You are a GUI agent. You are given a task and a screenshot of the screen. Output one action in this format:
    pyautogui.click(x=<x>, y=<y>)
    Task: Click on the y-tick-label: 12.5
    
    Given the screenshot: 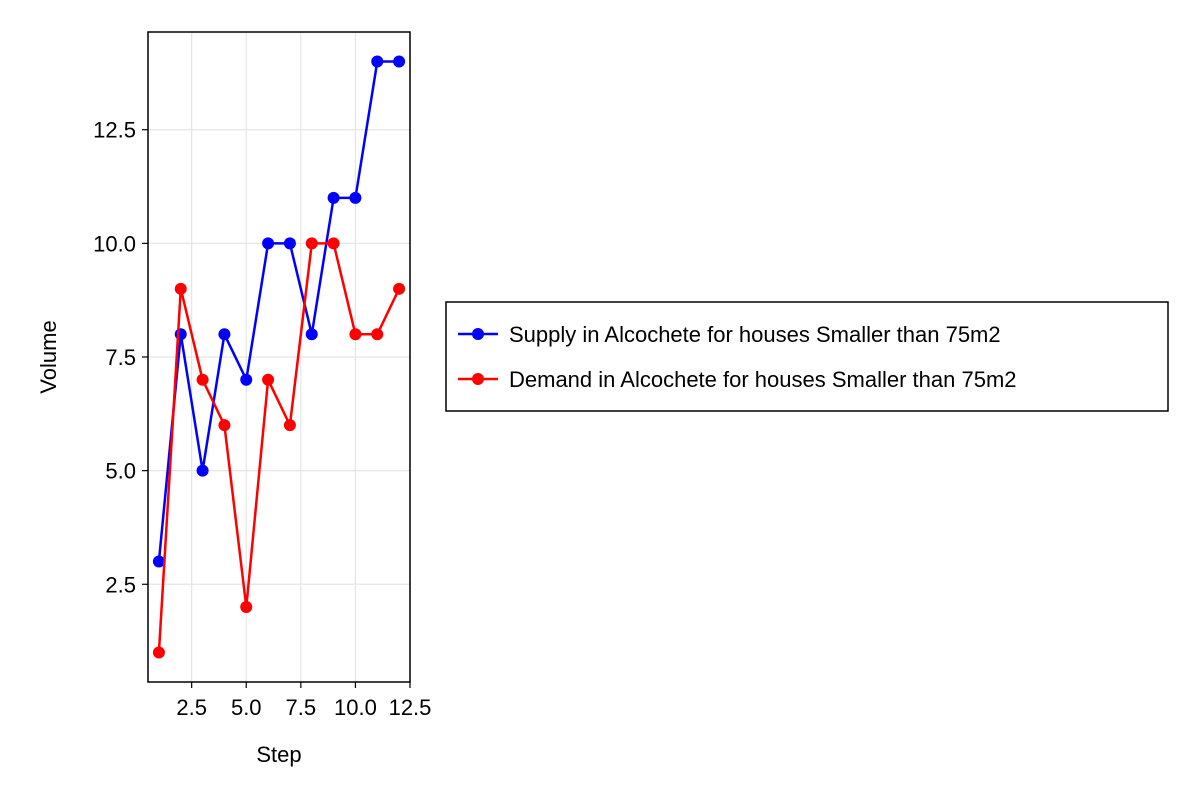 What is the action you would take?
    pyautogui.click(x=114, y=130)
    